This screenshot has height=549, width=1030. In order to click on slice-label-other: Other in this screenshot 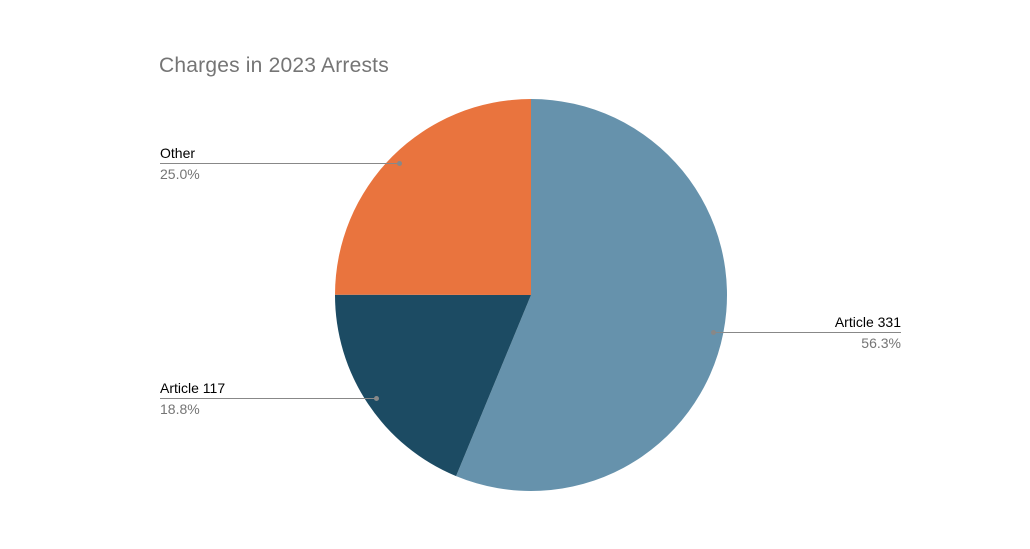, I will do `click(178, 153)`.